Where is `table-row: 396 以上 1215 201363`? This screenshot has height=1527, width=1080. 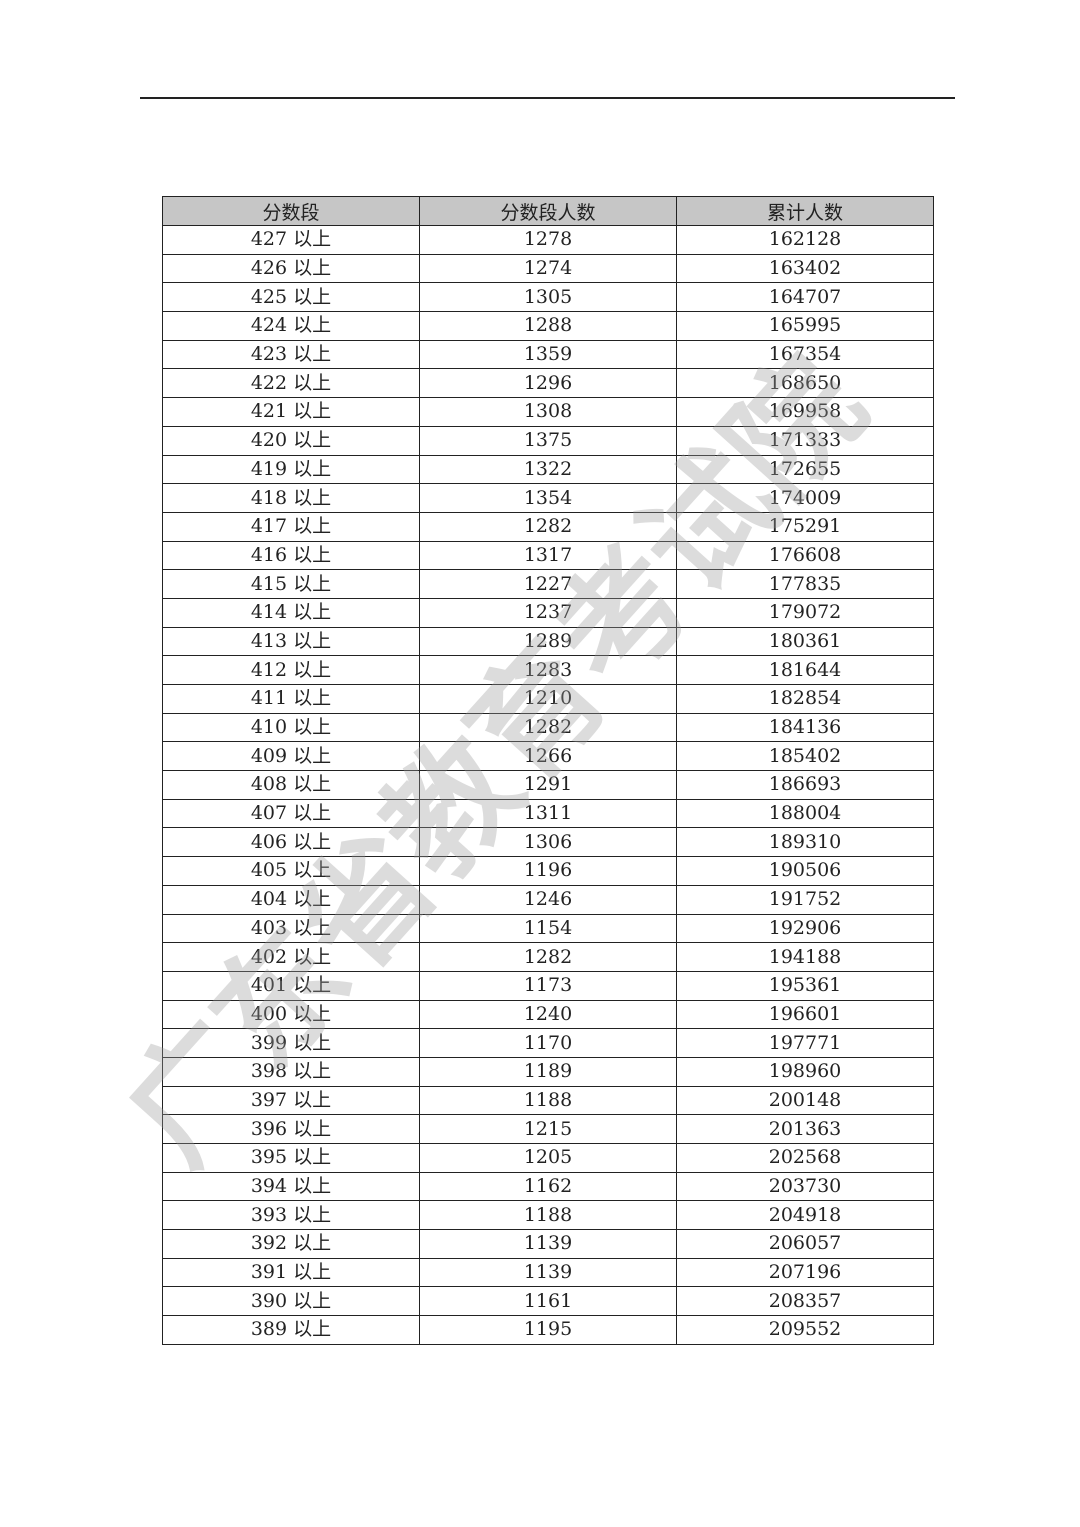 table-row: 396 以上 1215 201363 is located at coordinates (548, 1129).